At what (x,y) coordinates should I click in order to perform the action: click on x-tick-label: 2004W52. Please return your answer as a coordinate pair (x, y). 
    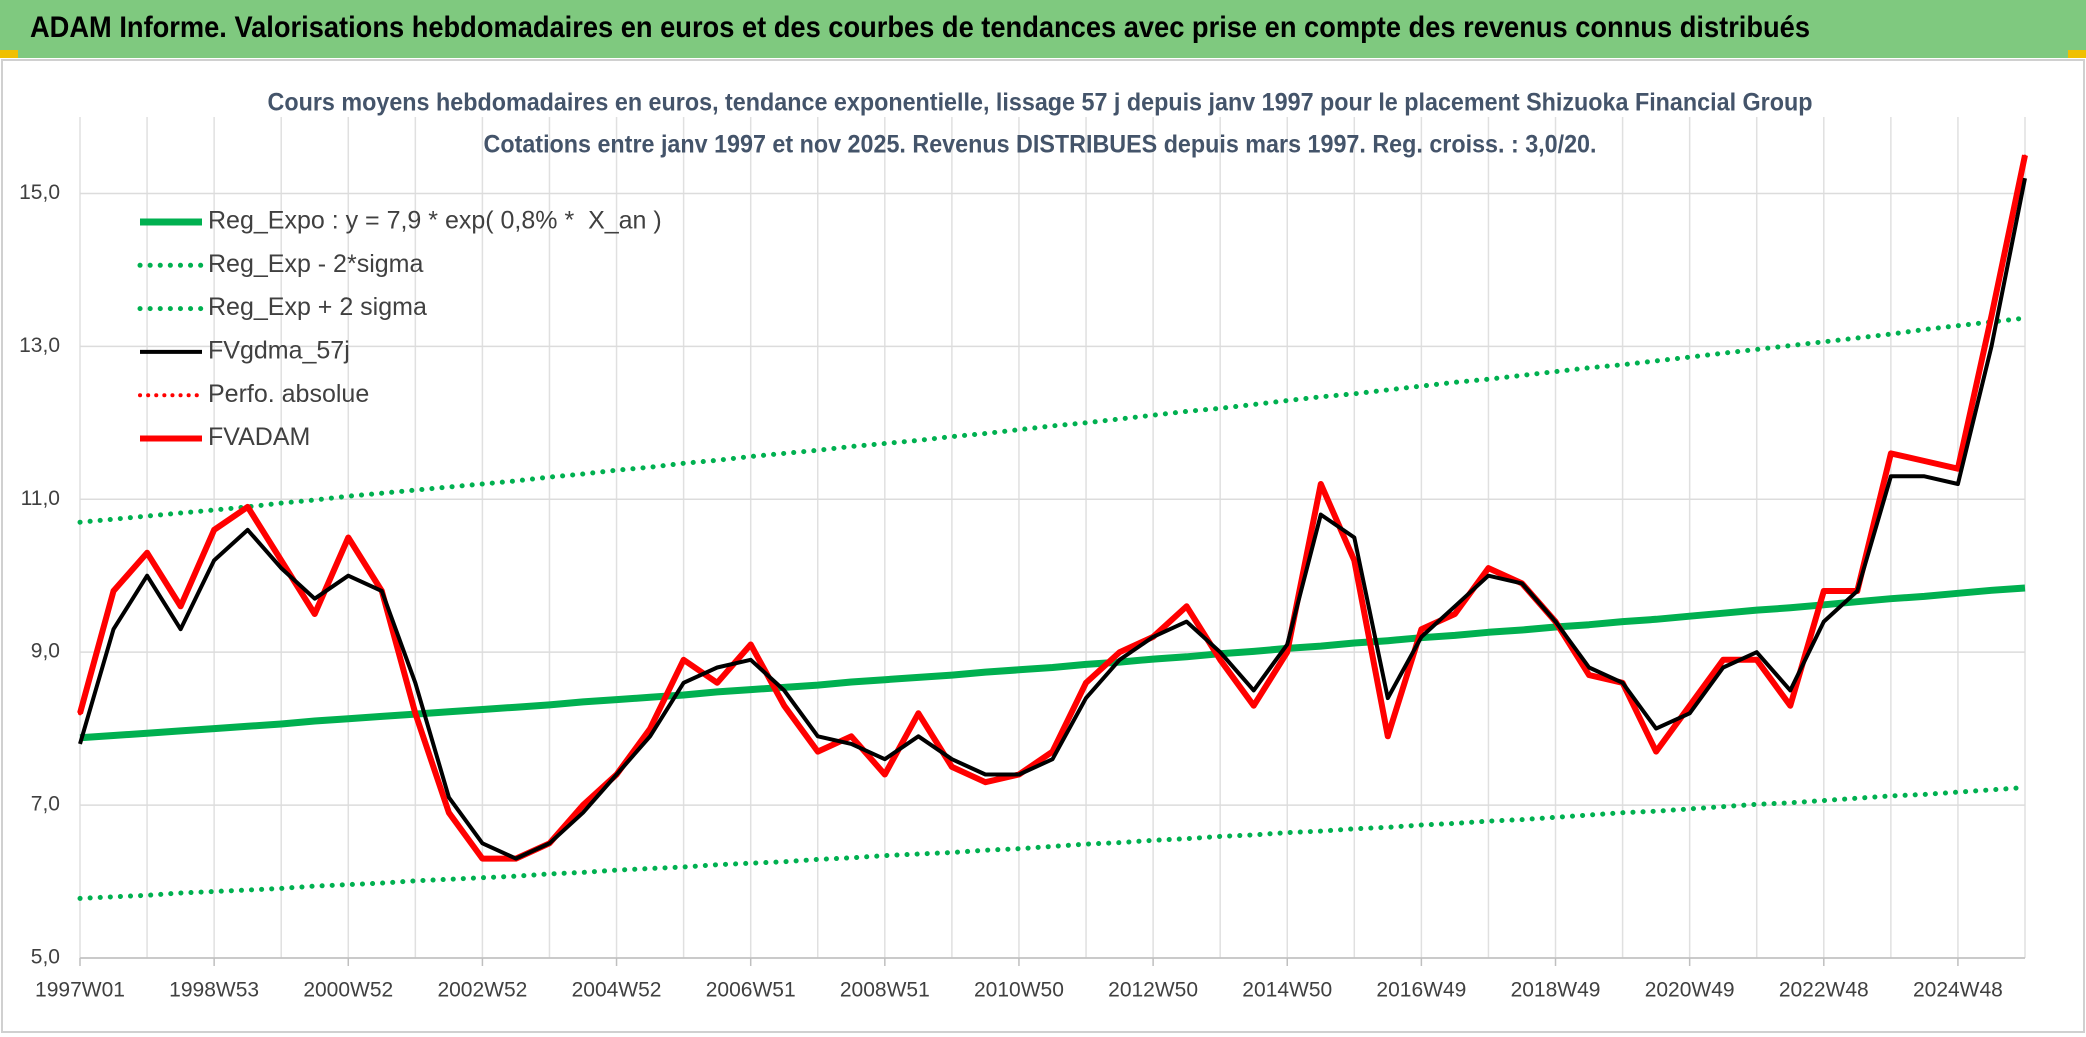
    Looking at the image, I should click on (617, 990).